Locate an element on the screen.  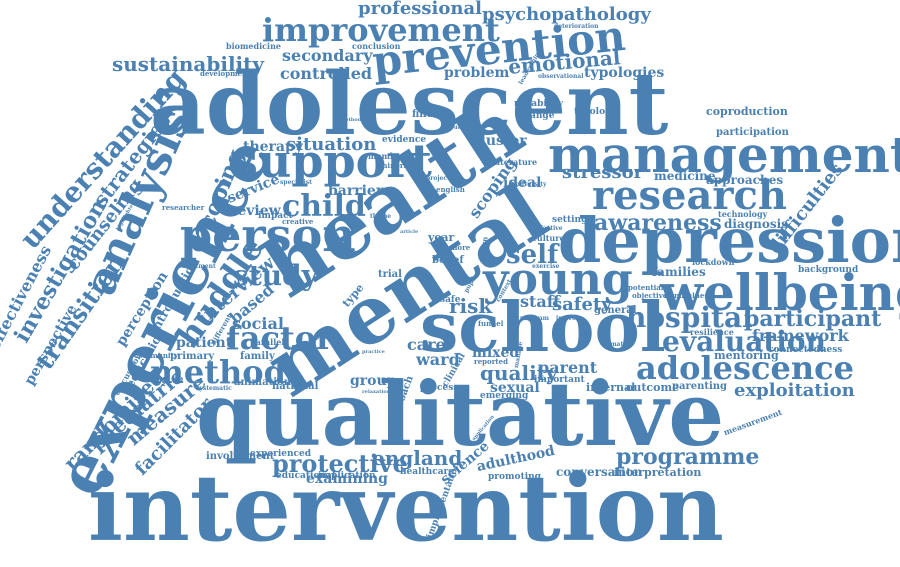
word-emerging: emerging is located at coordinates (504, 396).